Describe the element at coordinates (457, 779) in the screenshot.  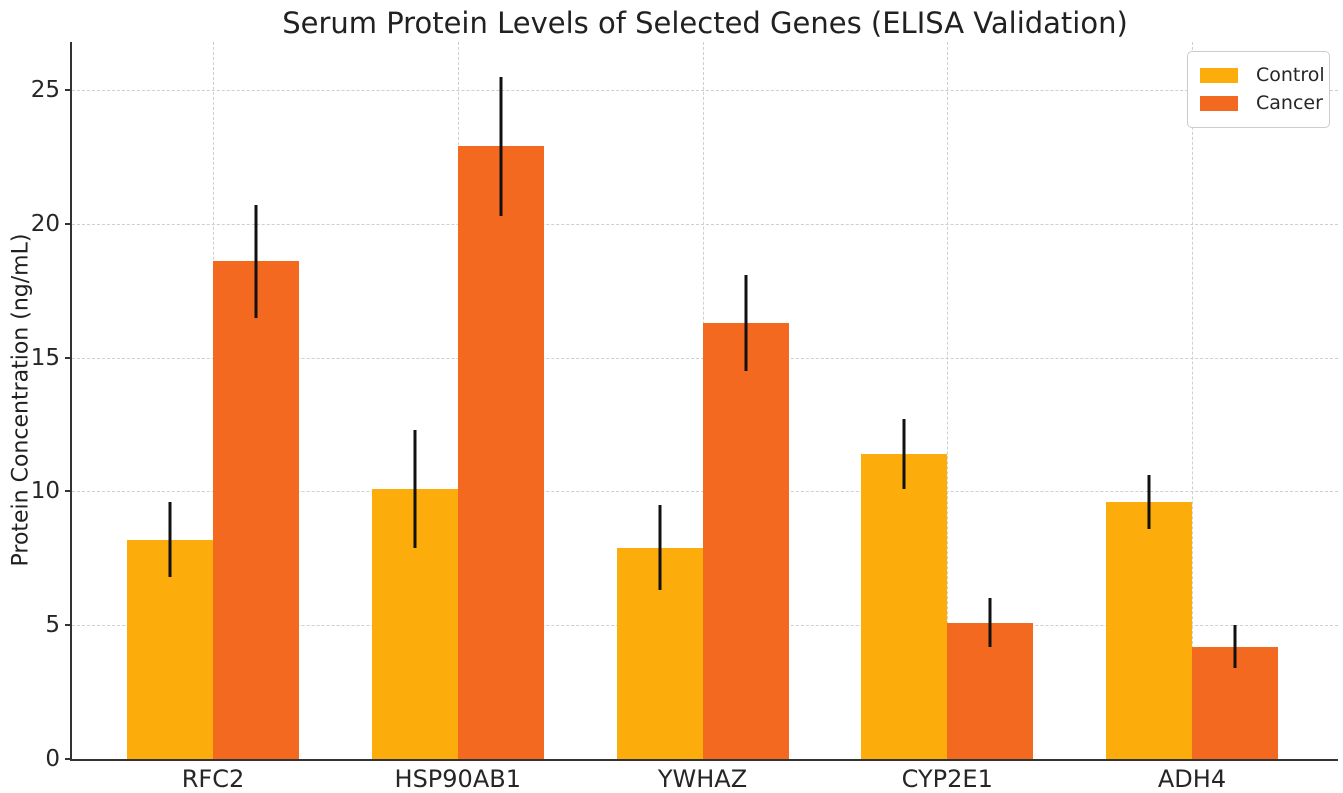
I see `x-tick-label-hsp90ab1: HSP90AB1` at that location.